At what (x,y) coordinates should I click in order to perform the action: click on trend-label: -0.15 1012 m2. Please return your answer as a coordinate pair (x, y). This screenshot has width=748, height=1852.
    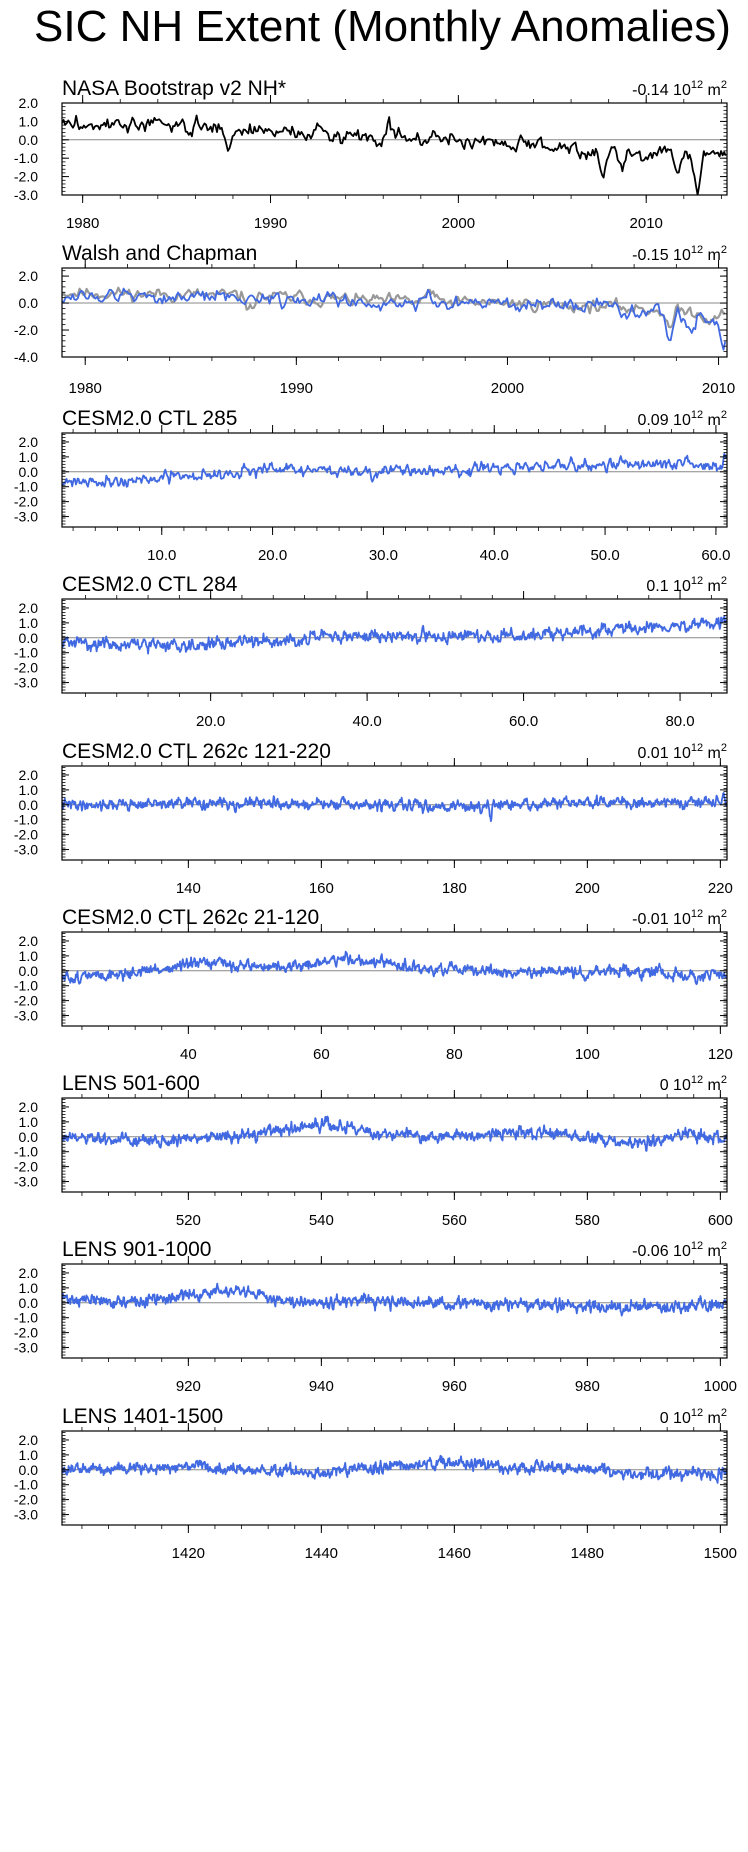
    Looking at the image, I should click on (679, 254).